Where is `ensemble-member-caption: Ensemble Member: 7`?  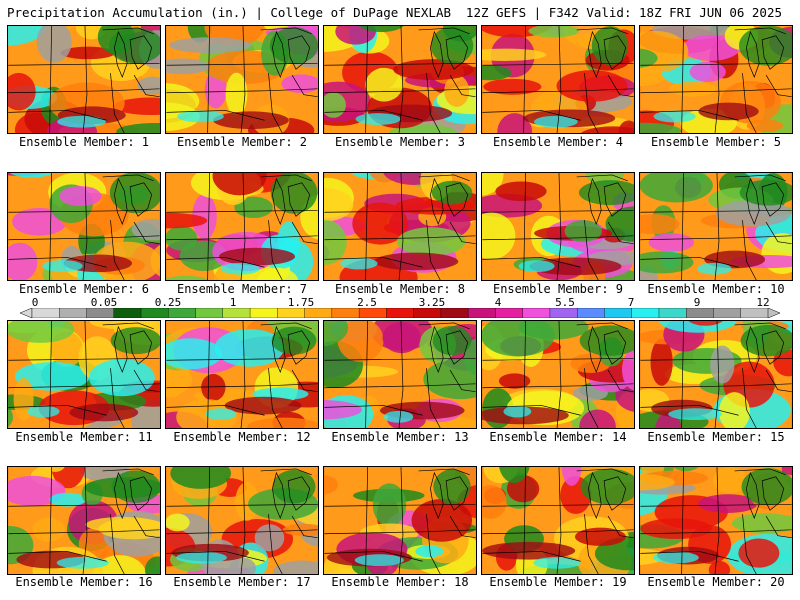 ensemble-member-caption: Ensemble Member: 7 is located at coordinates (242, 289).